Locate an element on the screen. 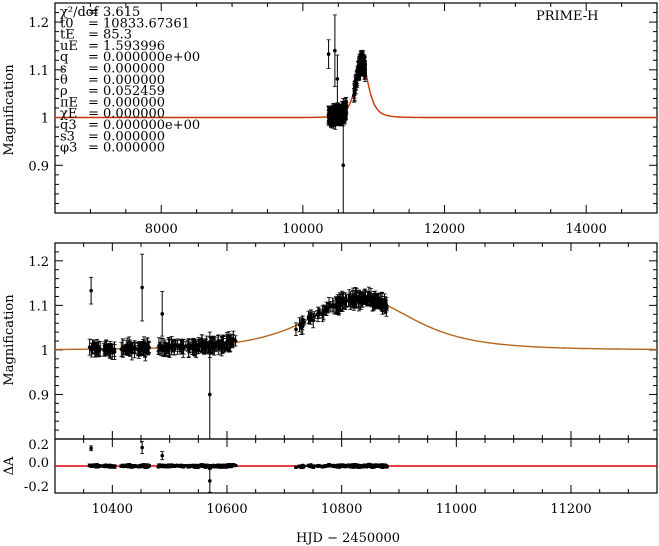 This screenshot has height=546, width=659. x-tick-label-bottom-10800: 10800 is located at coordinates (341, 509).